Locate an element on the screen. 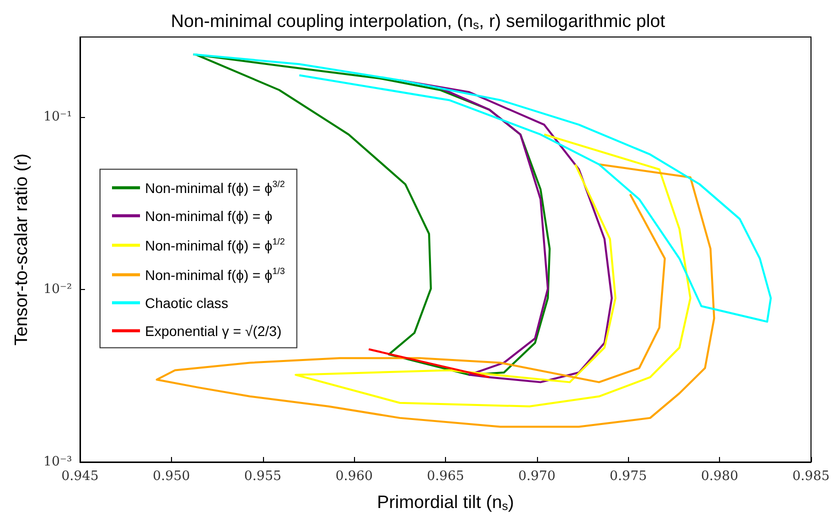 The image size is (836, 517). x-tick-label: 0.950 is located at coordinates (171, 476).